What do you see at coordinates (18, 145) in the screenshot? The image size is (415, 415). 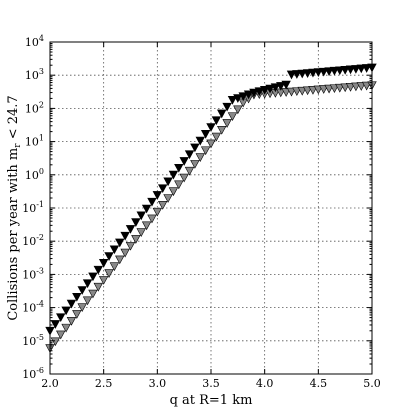 I see `y-axis-label-sub: r` at bounding box center [18, 145].